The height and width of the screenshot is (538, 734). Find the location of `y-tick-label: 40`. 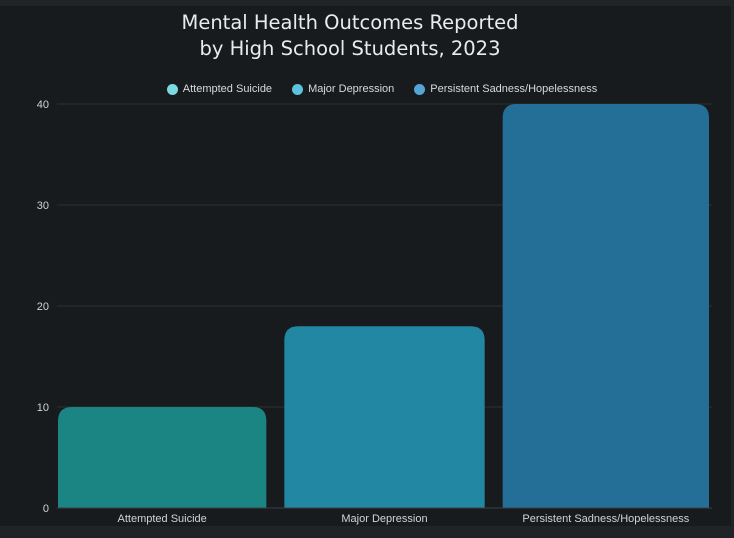

y-tick-label: 40 is located at coordinates (43, 105).